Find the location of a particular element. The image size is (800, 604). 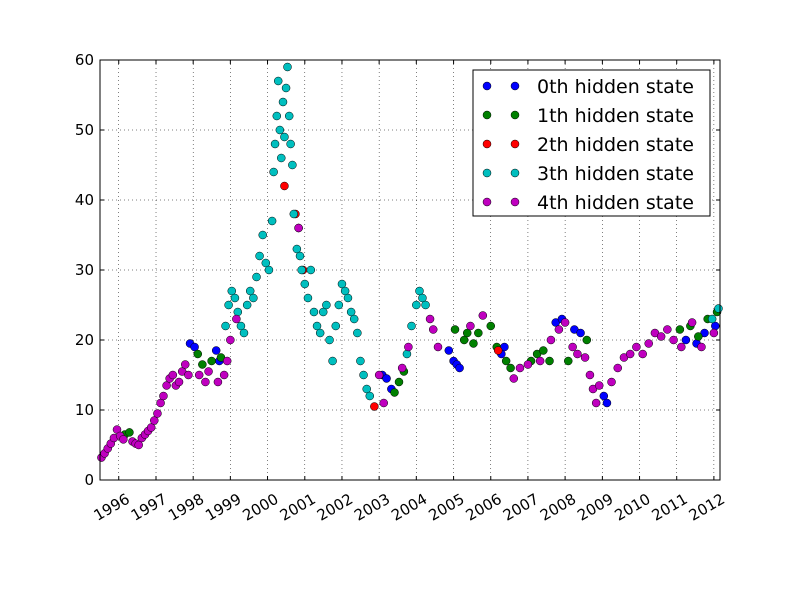

point-2th-hidden-state is located at coordinates (498, 350).